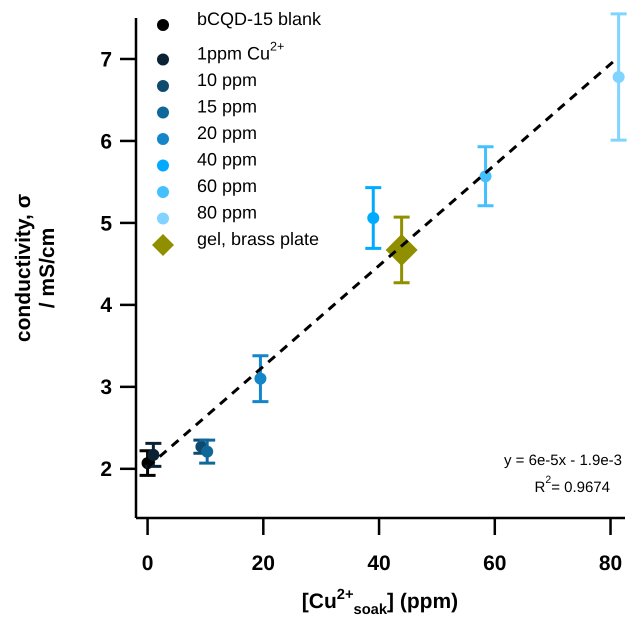 Image resolution: width=629 pixels, height=618 pixels. What do you see at coordinates (494, 563) in the screenshot?
I see `x-tick-label: 60` at bounding box center [494, 563].